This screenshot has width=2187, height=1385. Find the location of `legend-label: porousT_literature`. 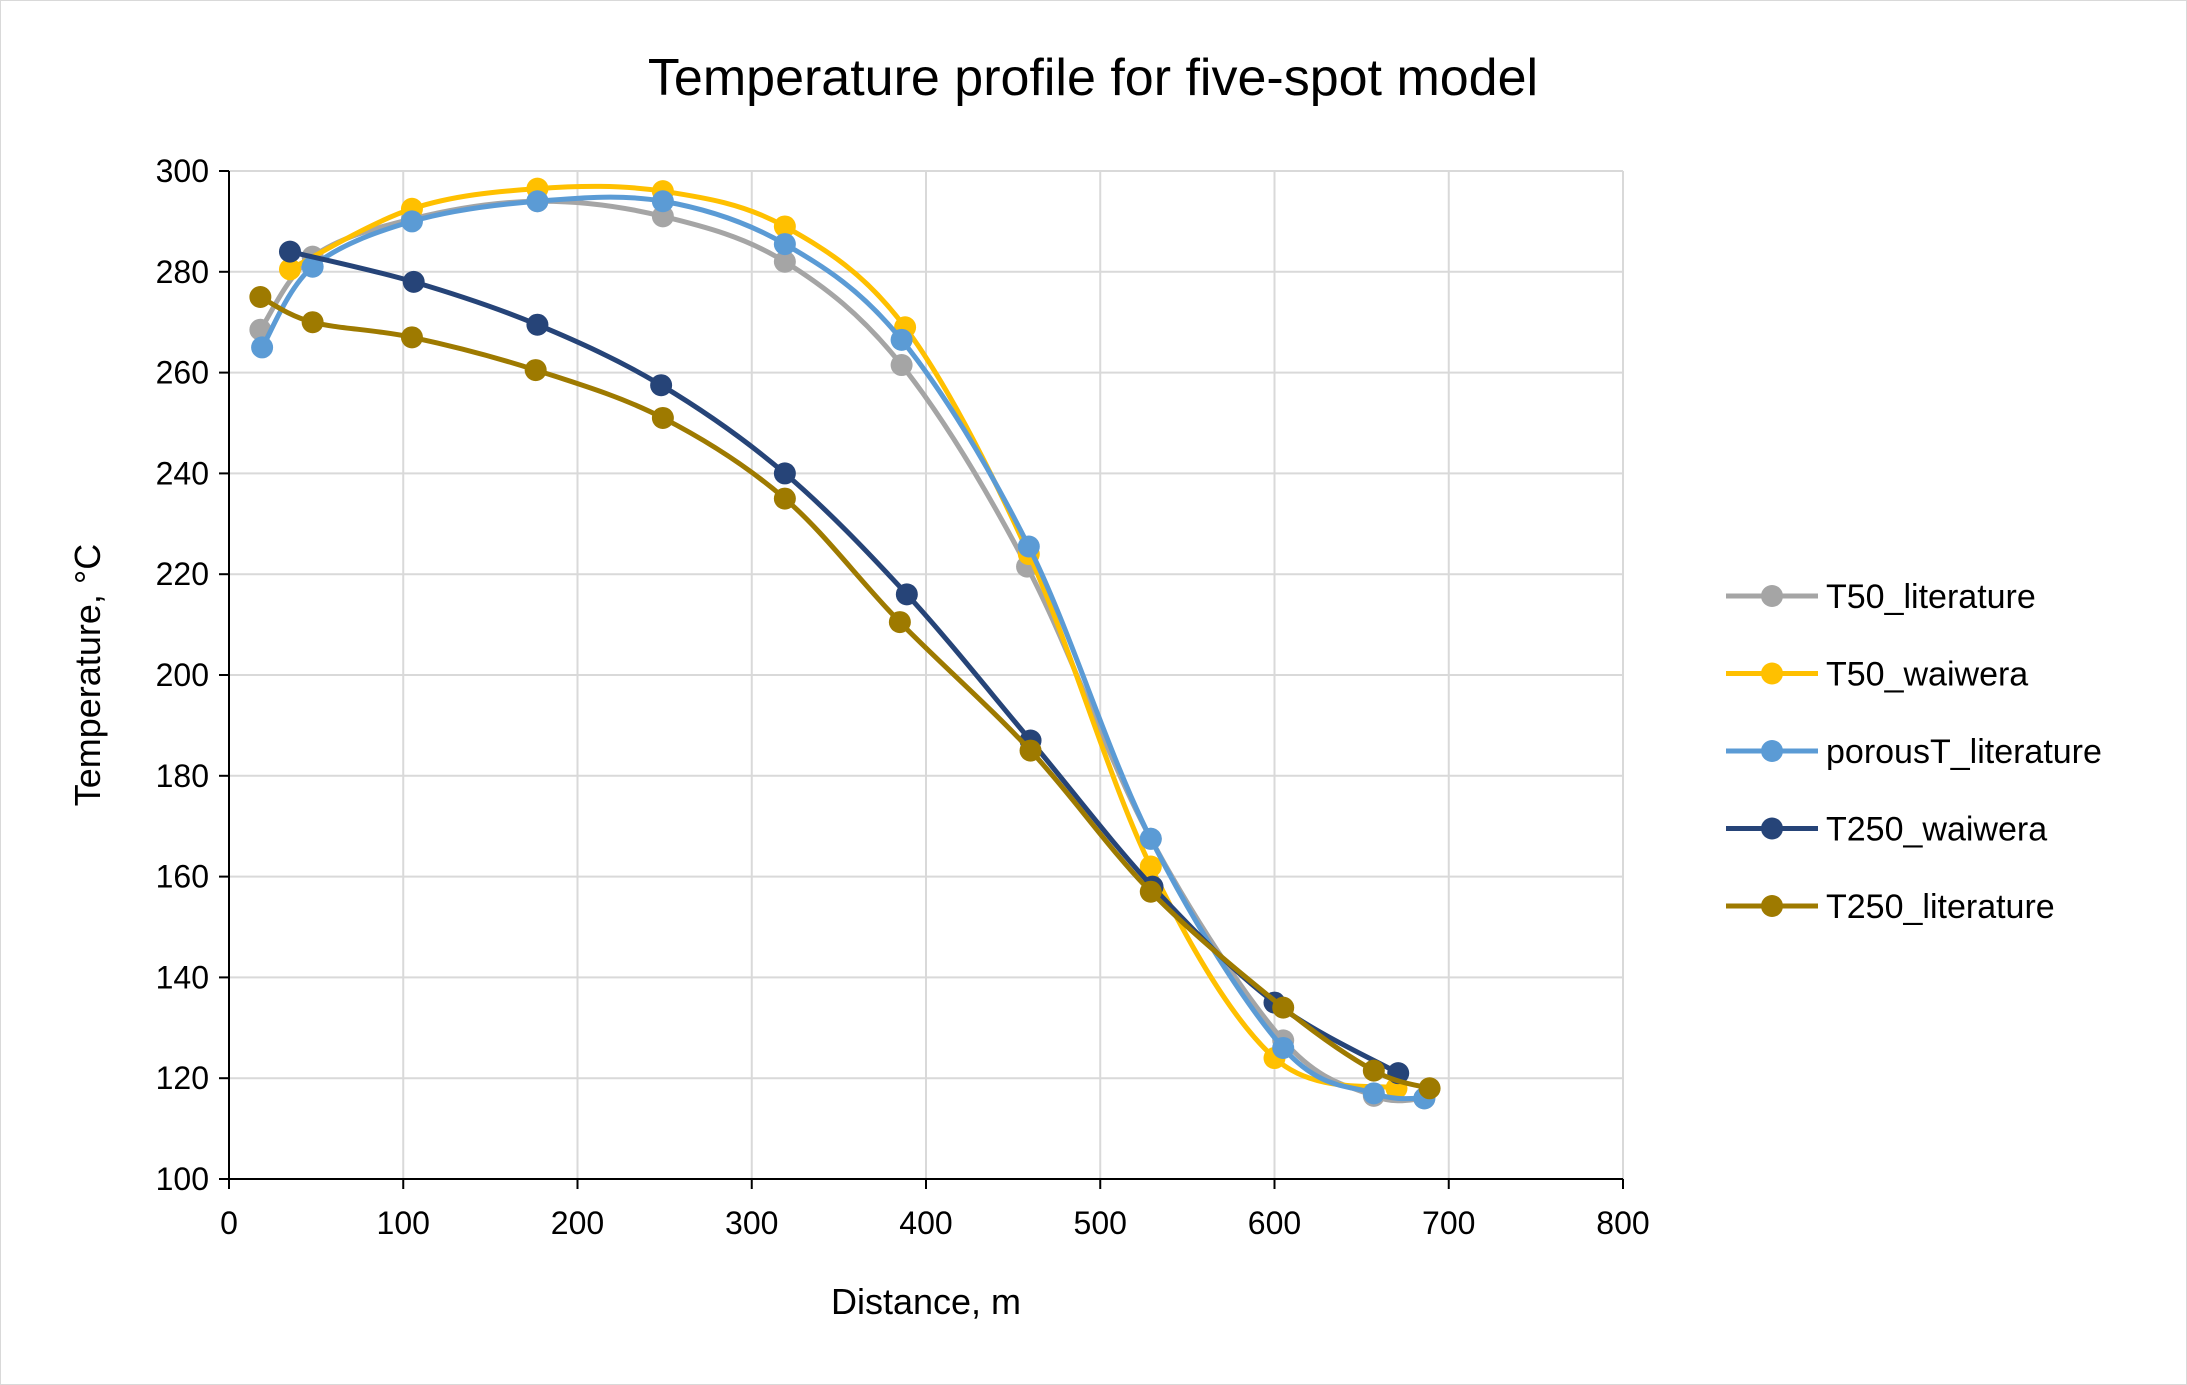

legend-label: porousT_literature is located at coordinates (1964, 752).